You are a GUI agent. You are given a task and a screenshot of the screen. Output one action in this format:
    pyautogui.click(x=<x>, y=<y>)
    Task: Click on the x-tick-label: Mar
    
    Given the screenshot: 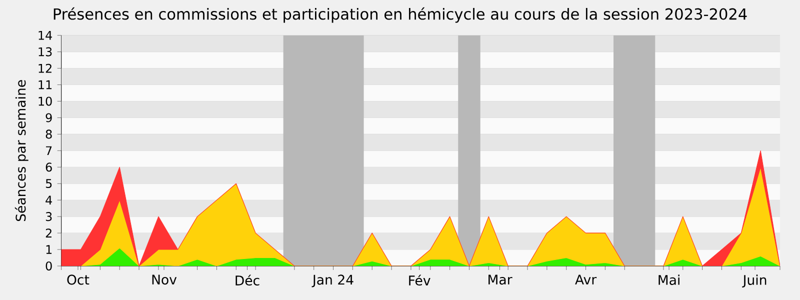 What is the action you would take?
    pyautogui.click(x=500, y=279)
    